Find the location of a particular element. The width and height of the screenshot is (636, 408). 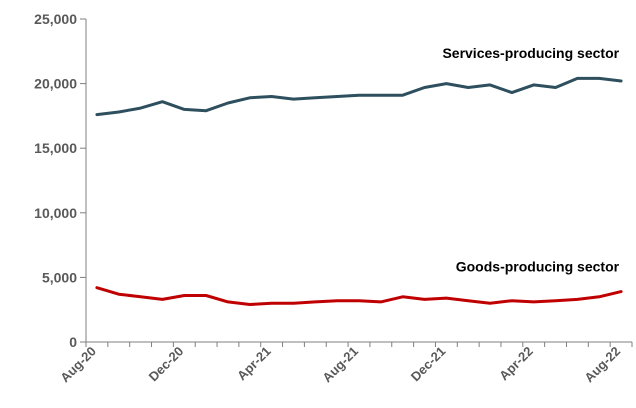

y-tick-label: 25,000 is located at coordinates (55, 19).